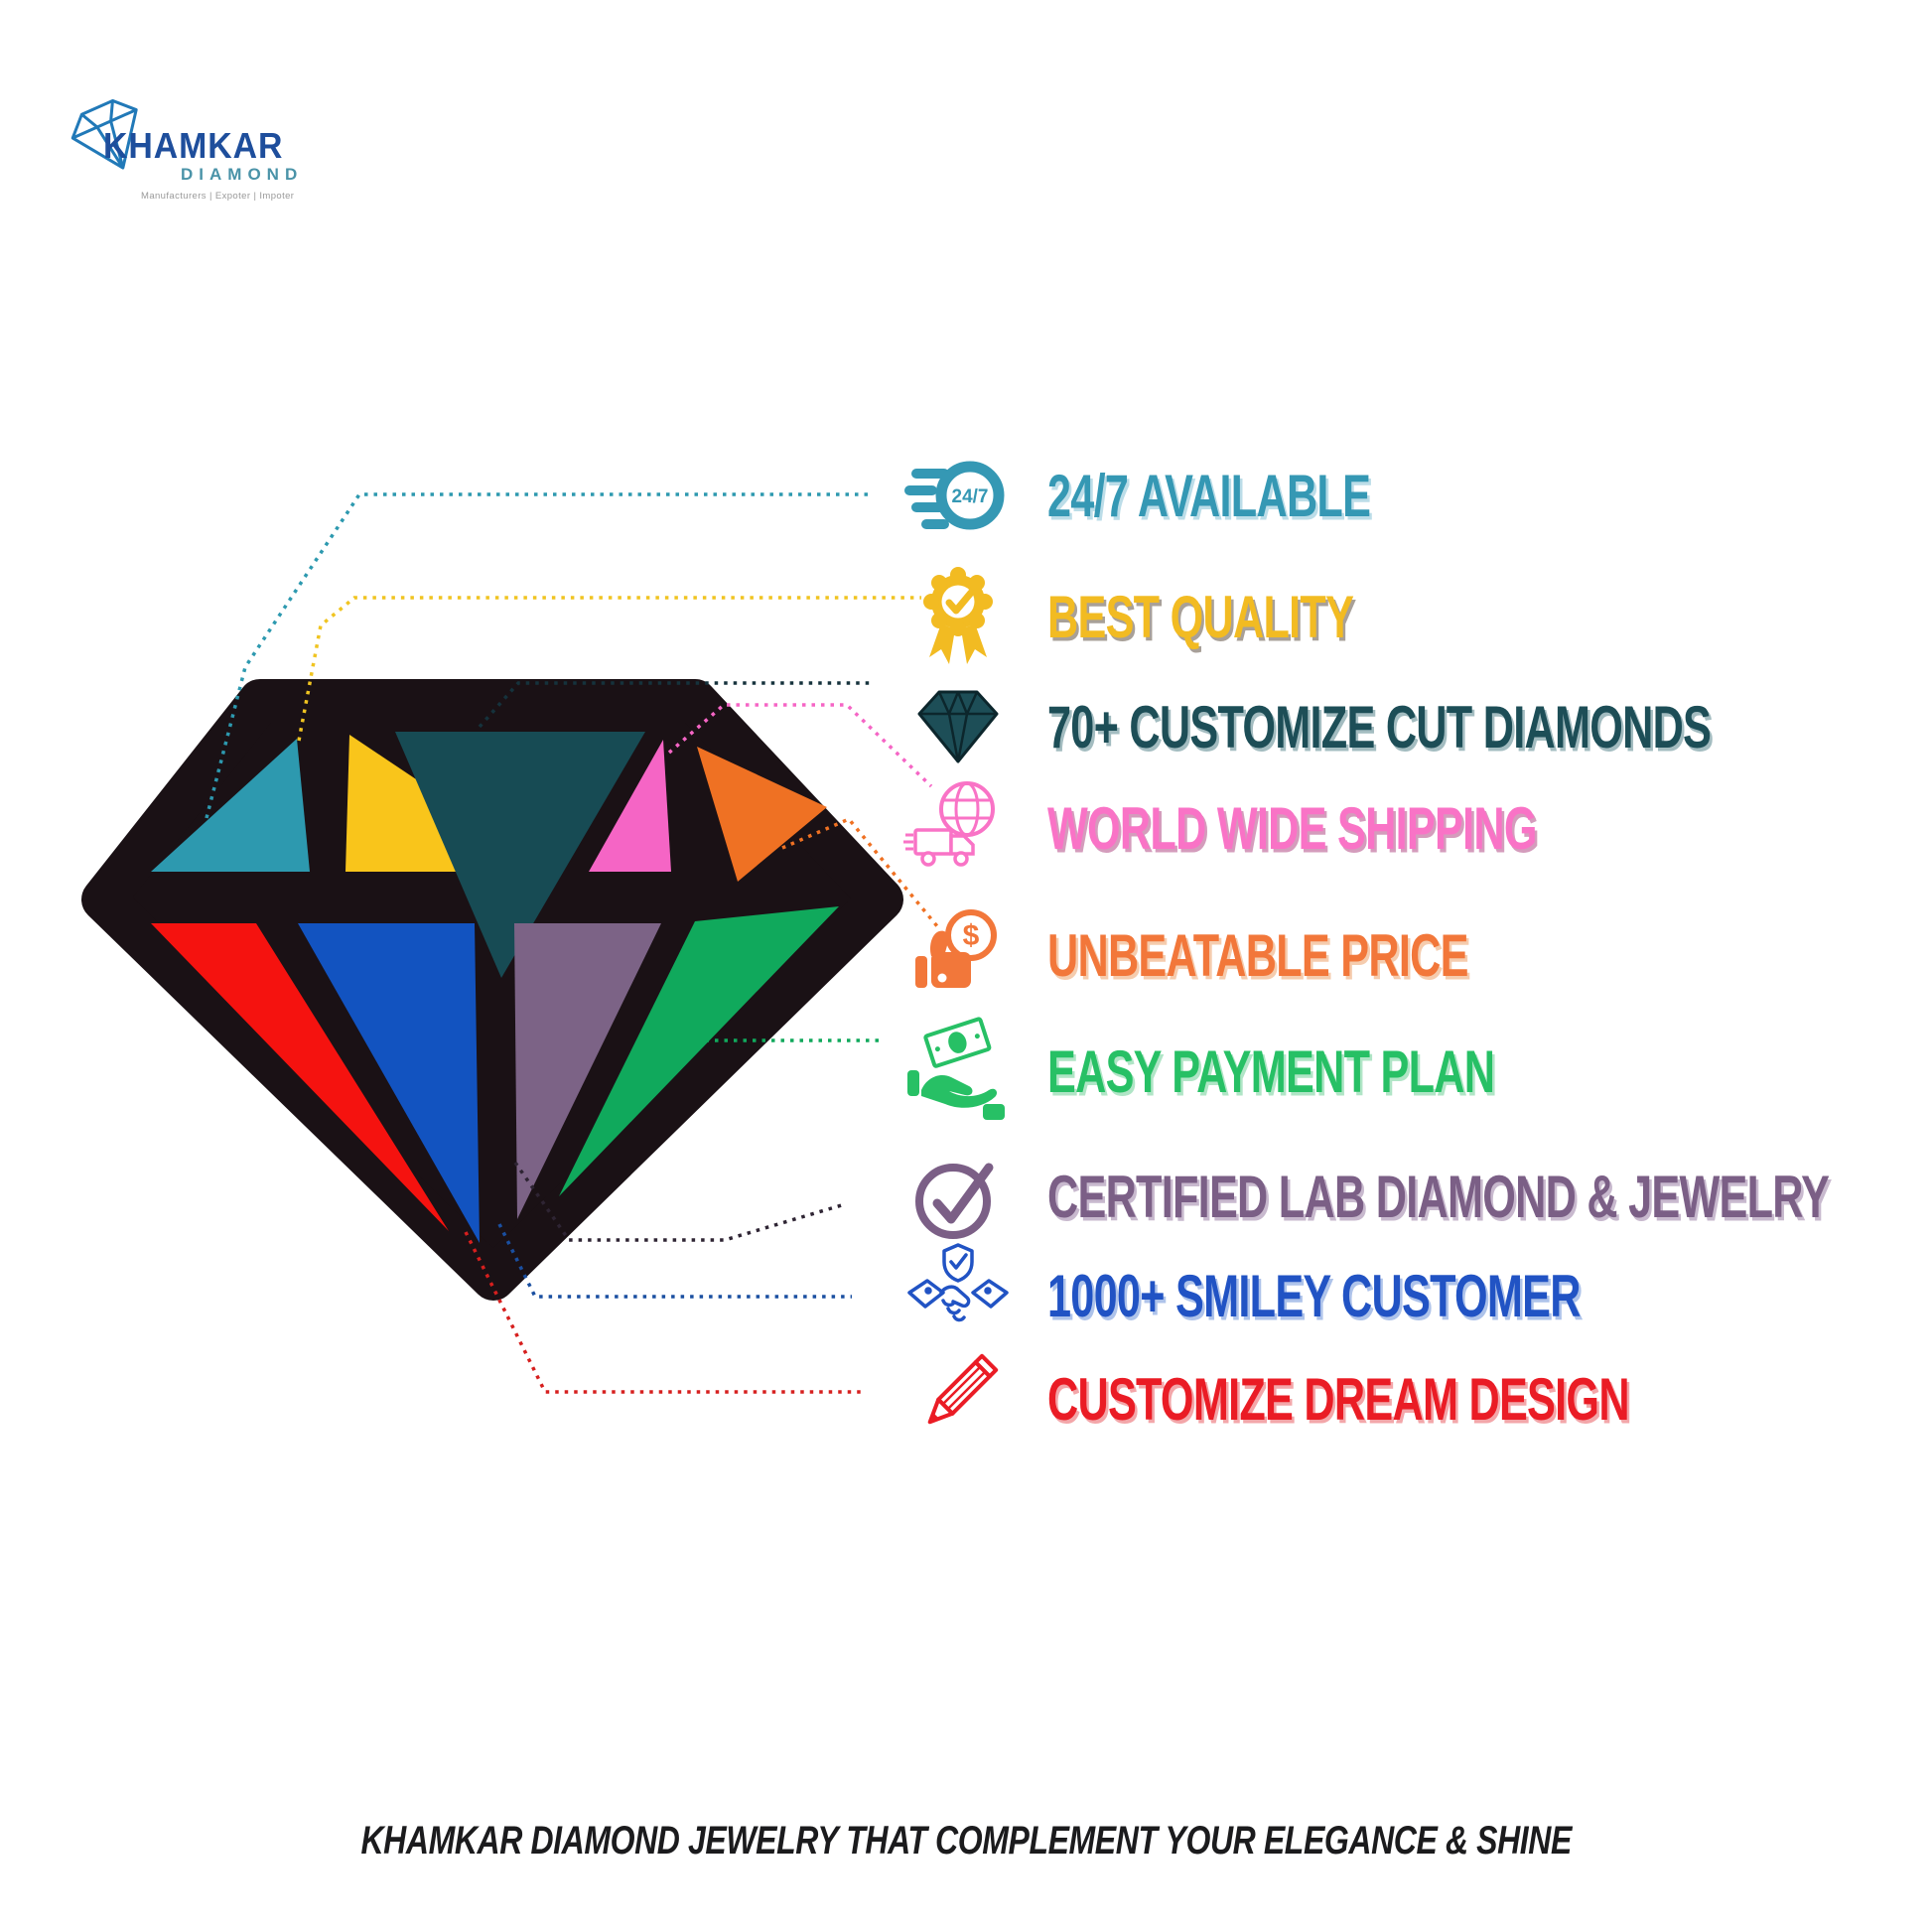 Image resolution: width=1932 pixels, height=1932 pixels. Describe the element at coordinates (762, 814) in the screenshot. I see `facet-orange` at that location.